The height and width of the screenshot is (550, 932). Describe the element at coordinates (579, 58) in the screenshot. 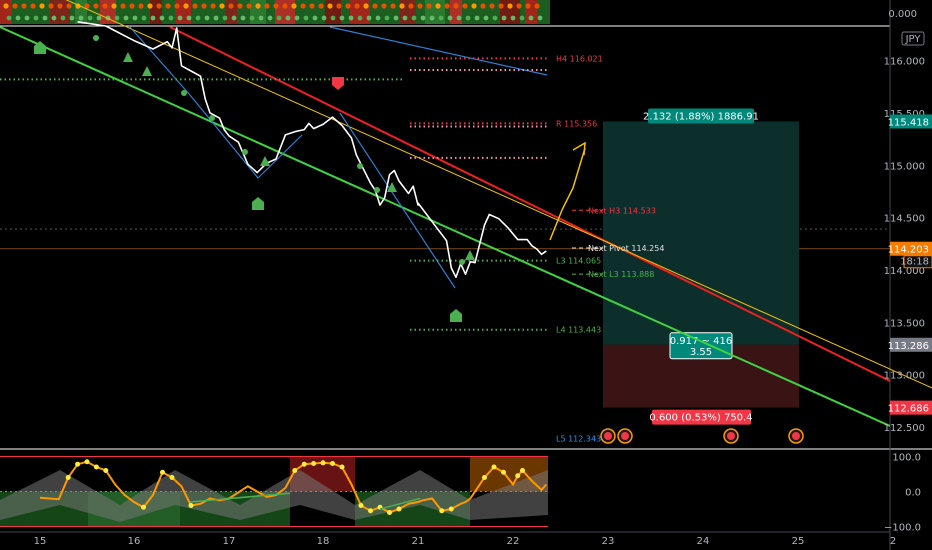

I see `level-label: H4 116.021` at that location.